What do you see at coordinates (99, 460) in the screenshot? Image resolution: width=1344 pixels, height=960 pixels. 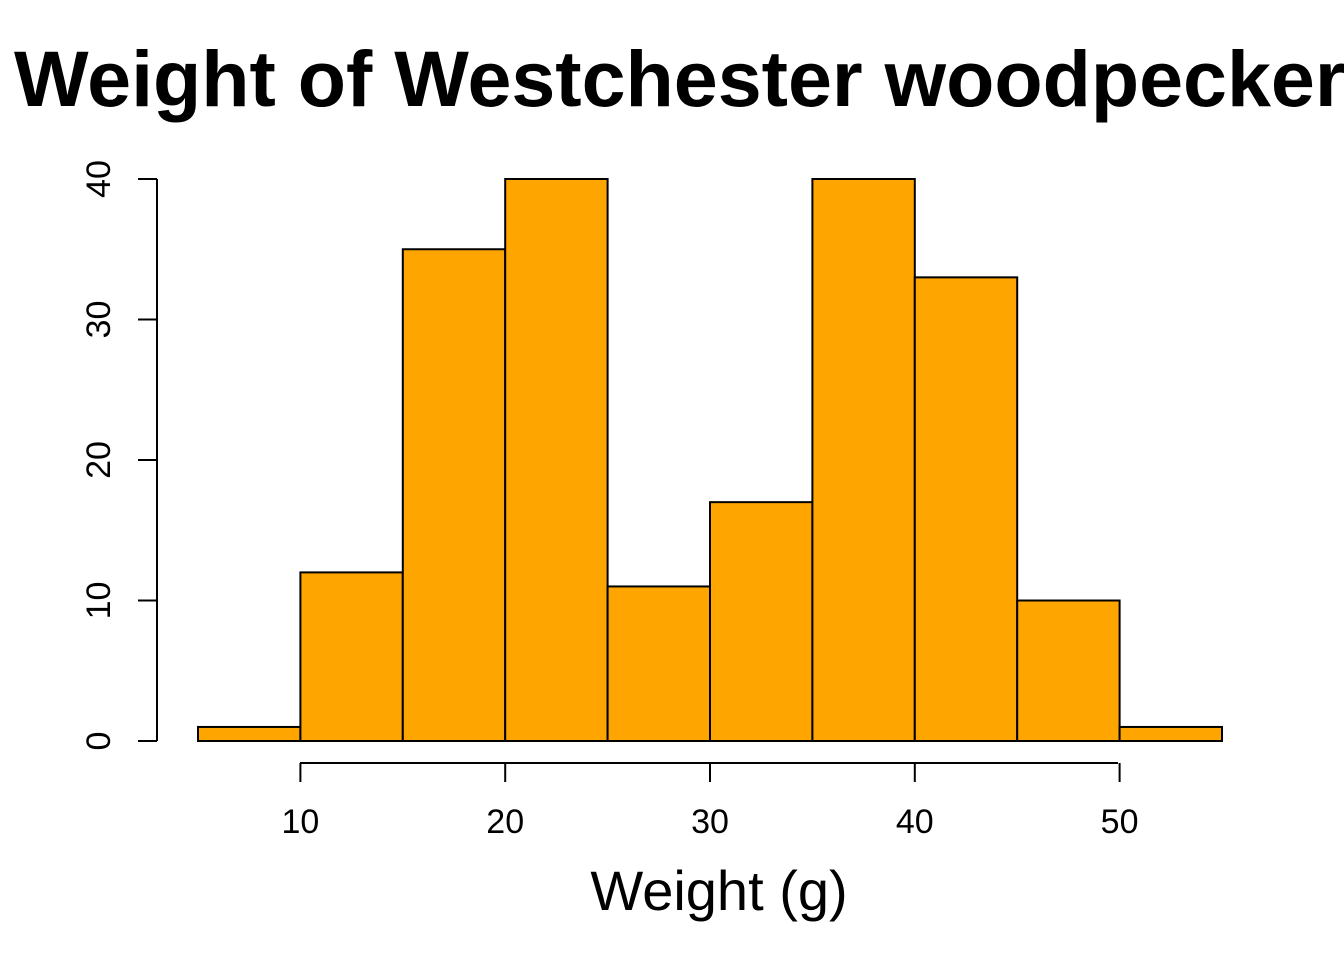 I see `y-tick-label: 20` at bounding box center [99, 460].